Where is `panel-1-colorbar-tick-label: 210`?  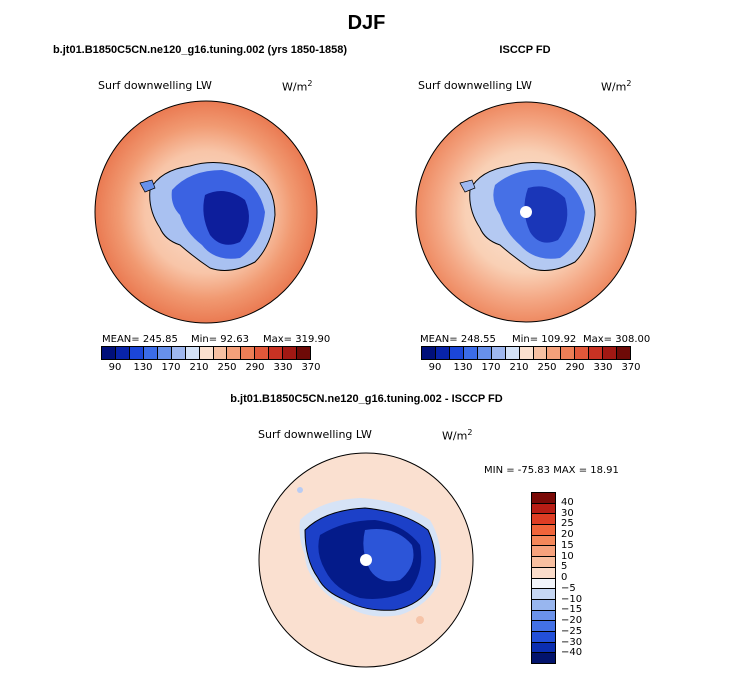 panel-1-colorbar-tick-label: 210 is located at coordinates (199, 367).